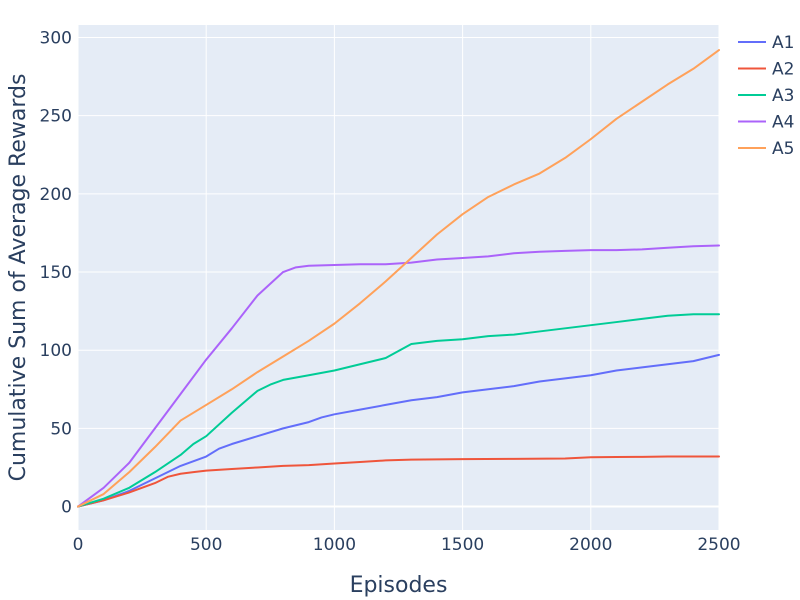  What do you see at coordinates (206, 545) in the screenshot?
I see `x-tick-label: 500` at bounding box center [206, 545].